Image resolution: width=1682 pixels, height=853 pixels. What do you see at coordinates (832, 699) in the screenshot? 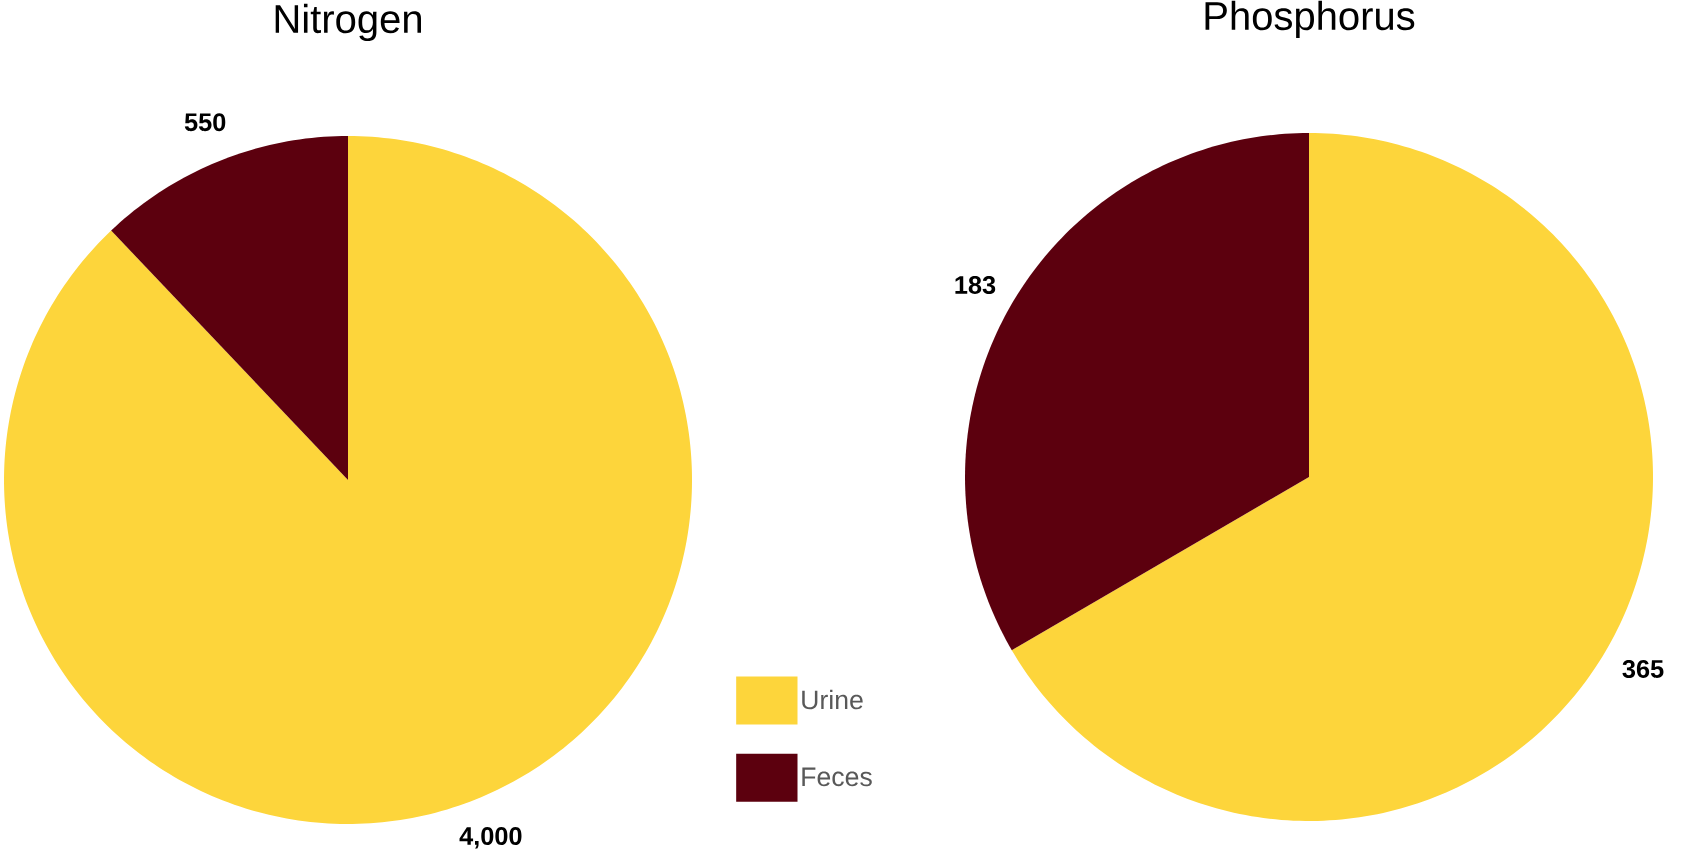
I see `legend-label: Urine` at bounding box center [832, 699].